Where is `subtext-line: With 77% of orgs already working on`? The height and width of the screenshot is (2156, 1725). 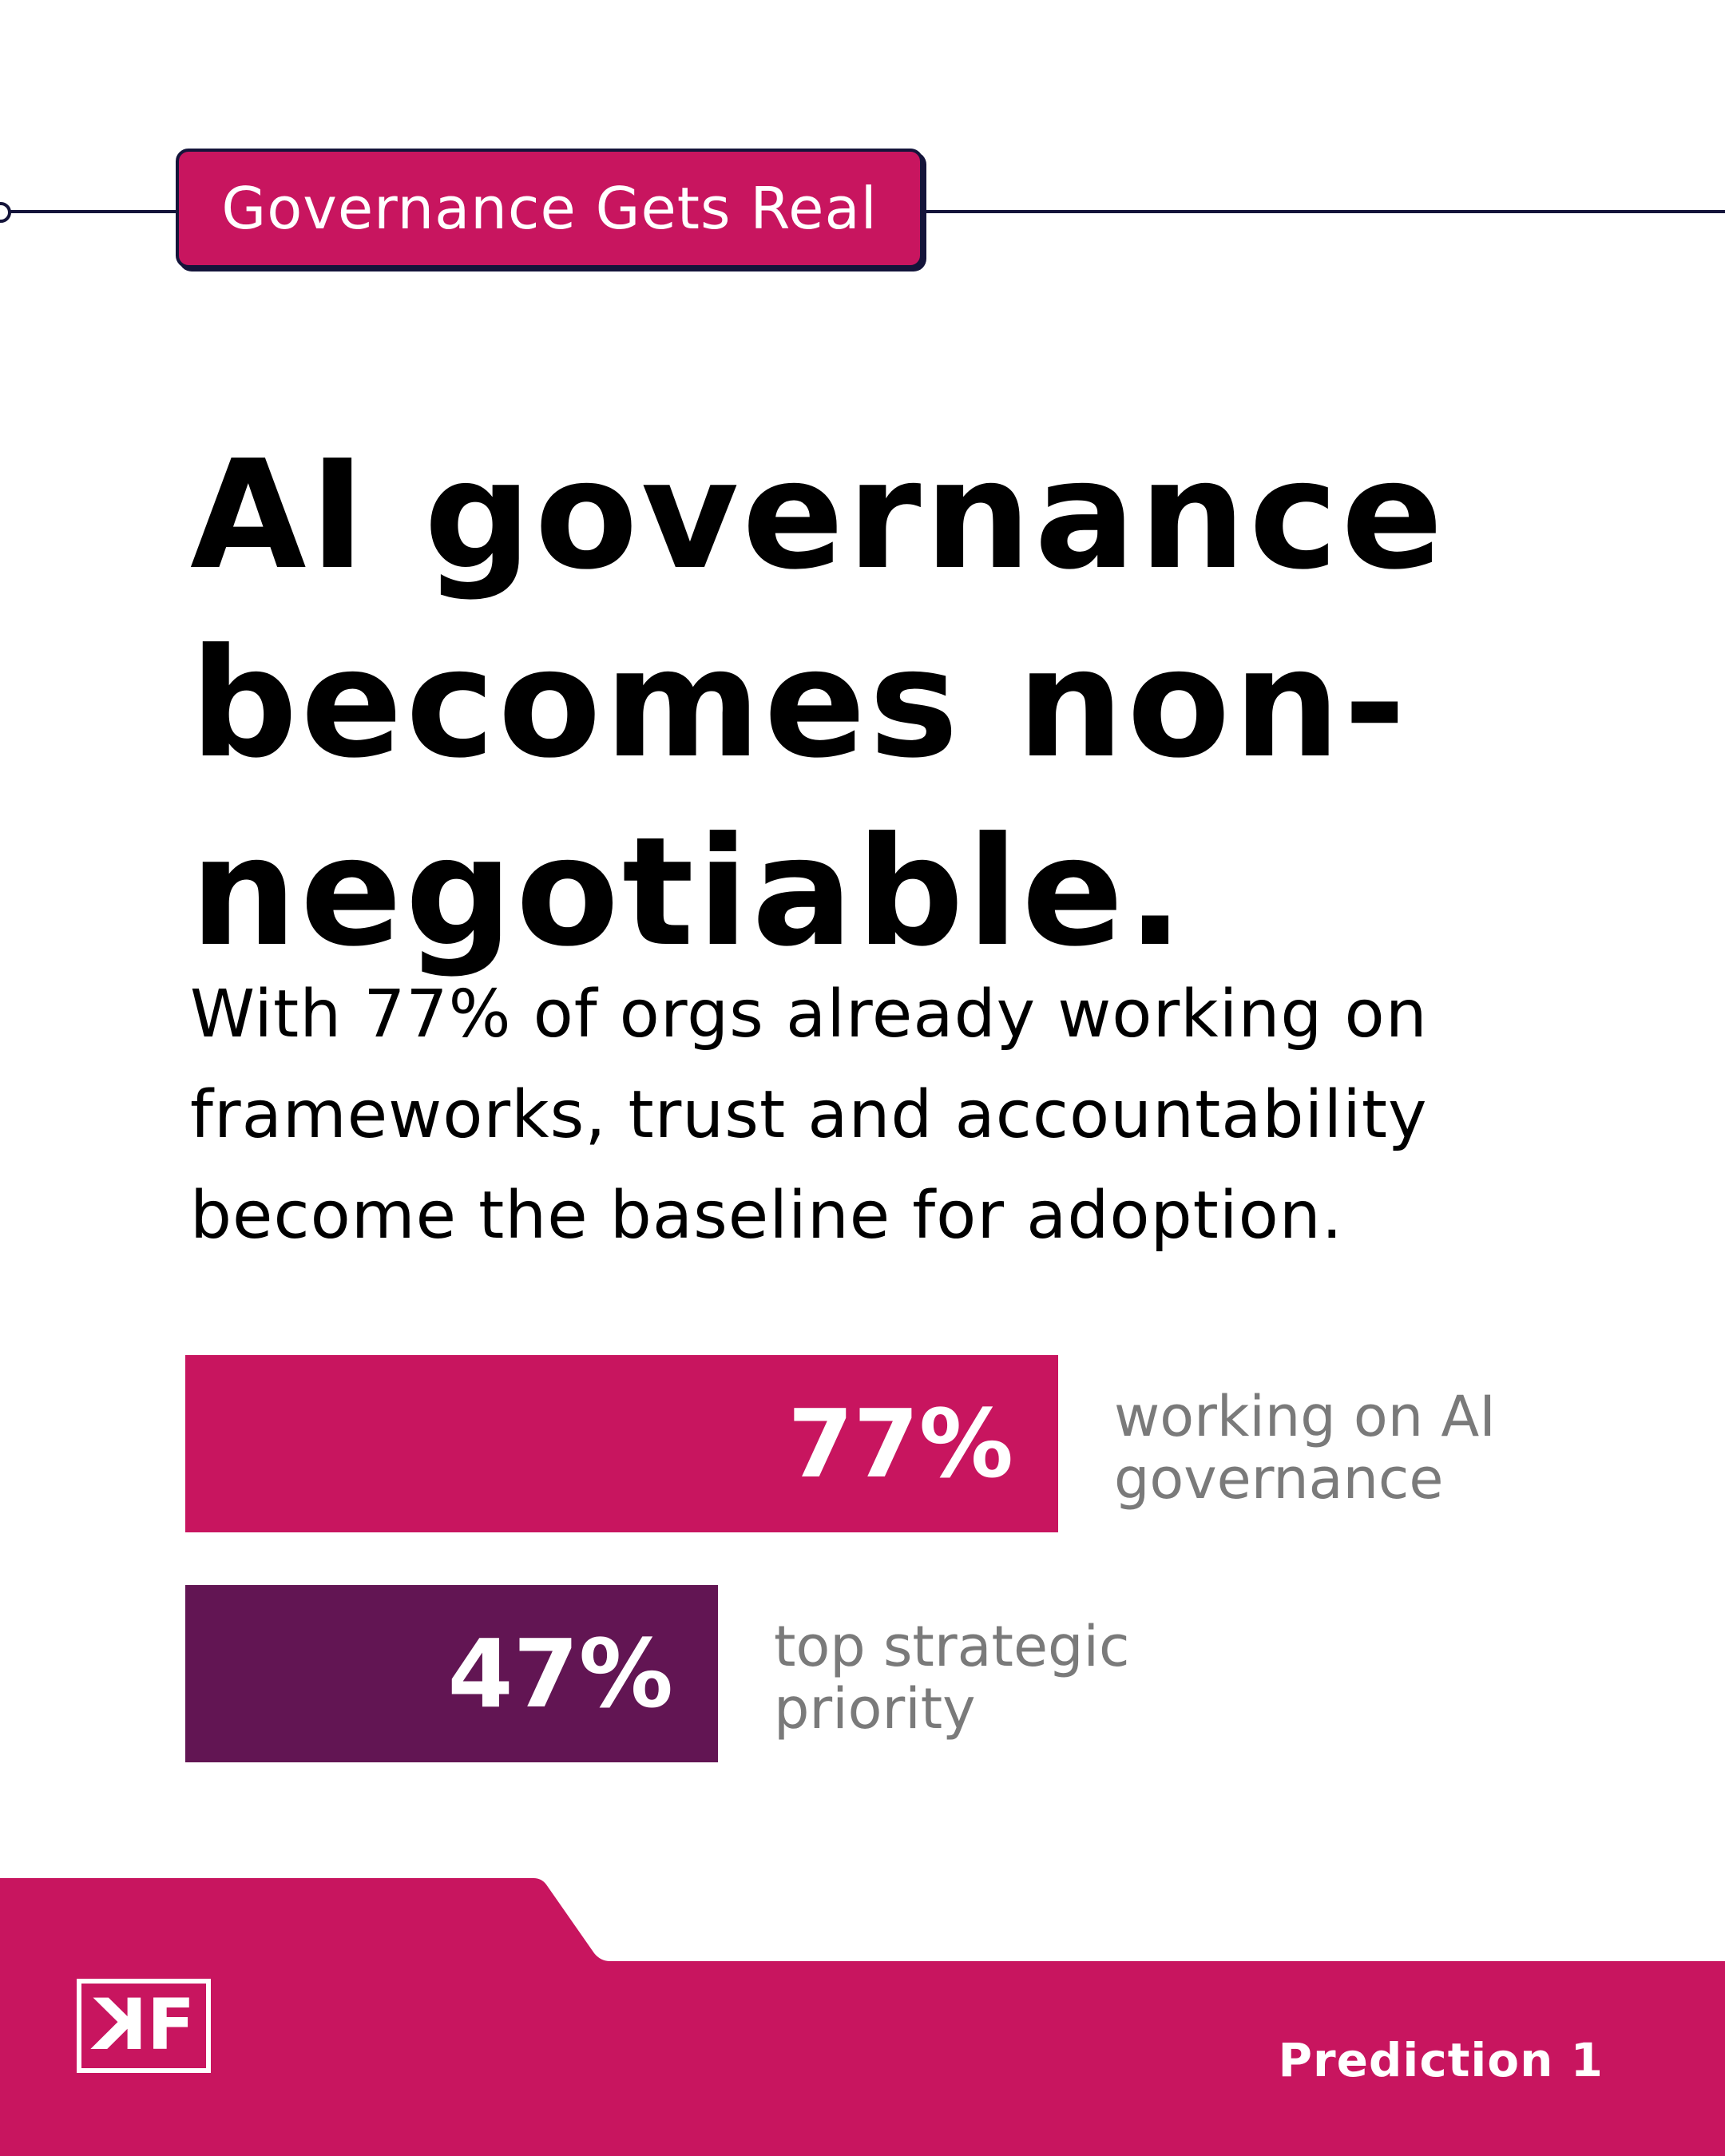 subtext-line: With 77% of orgs already working on is located at coordinates (809, 1014).